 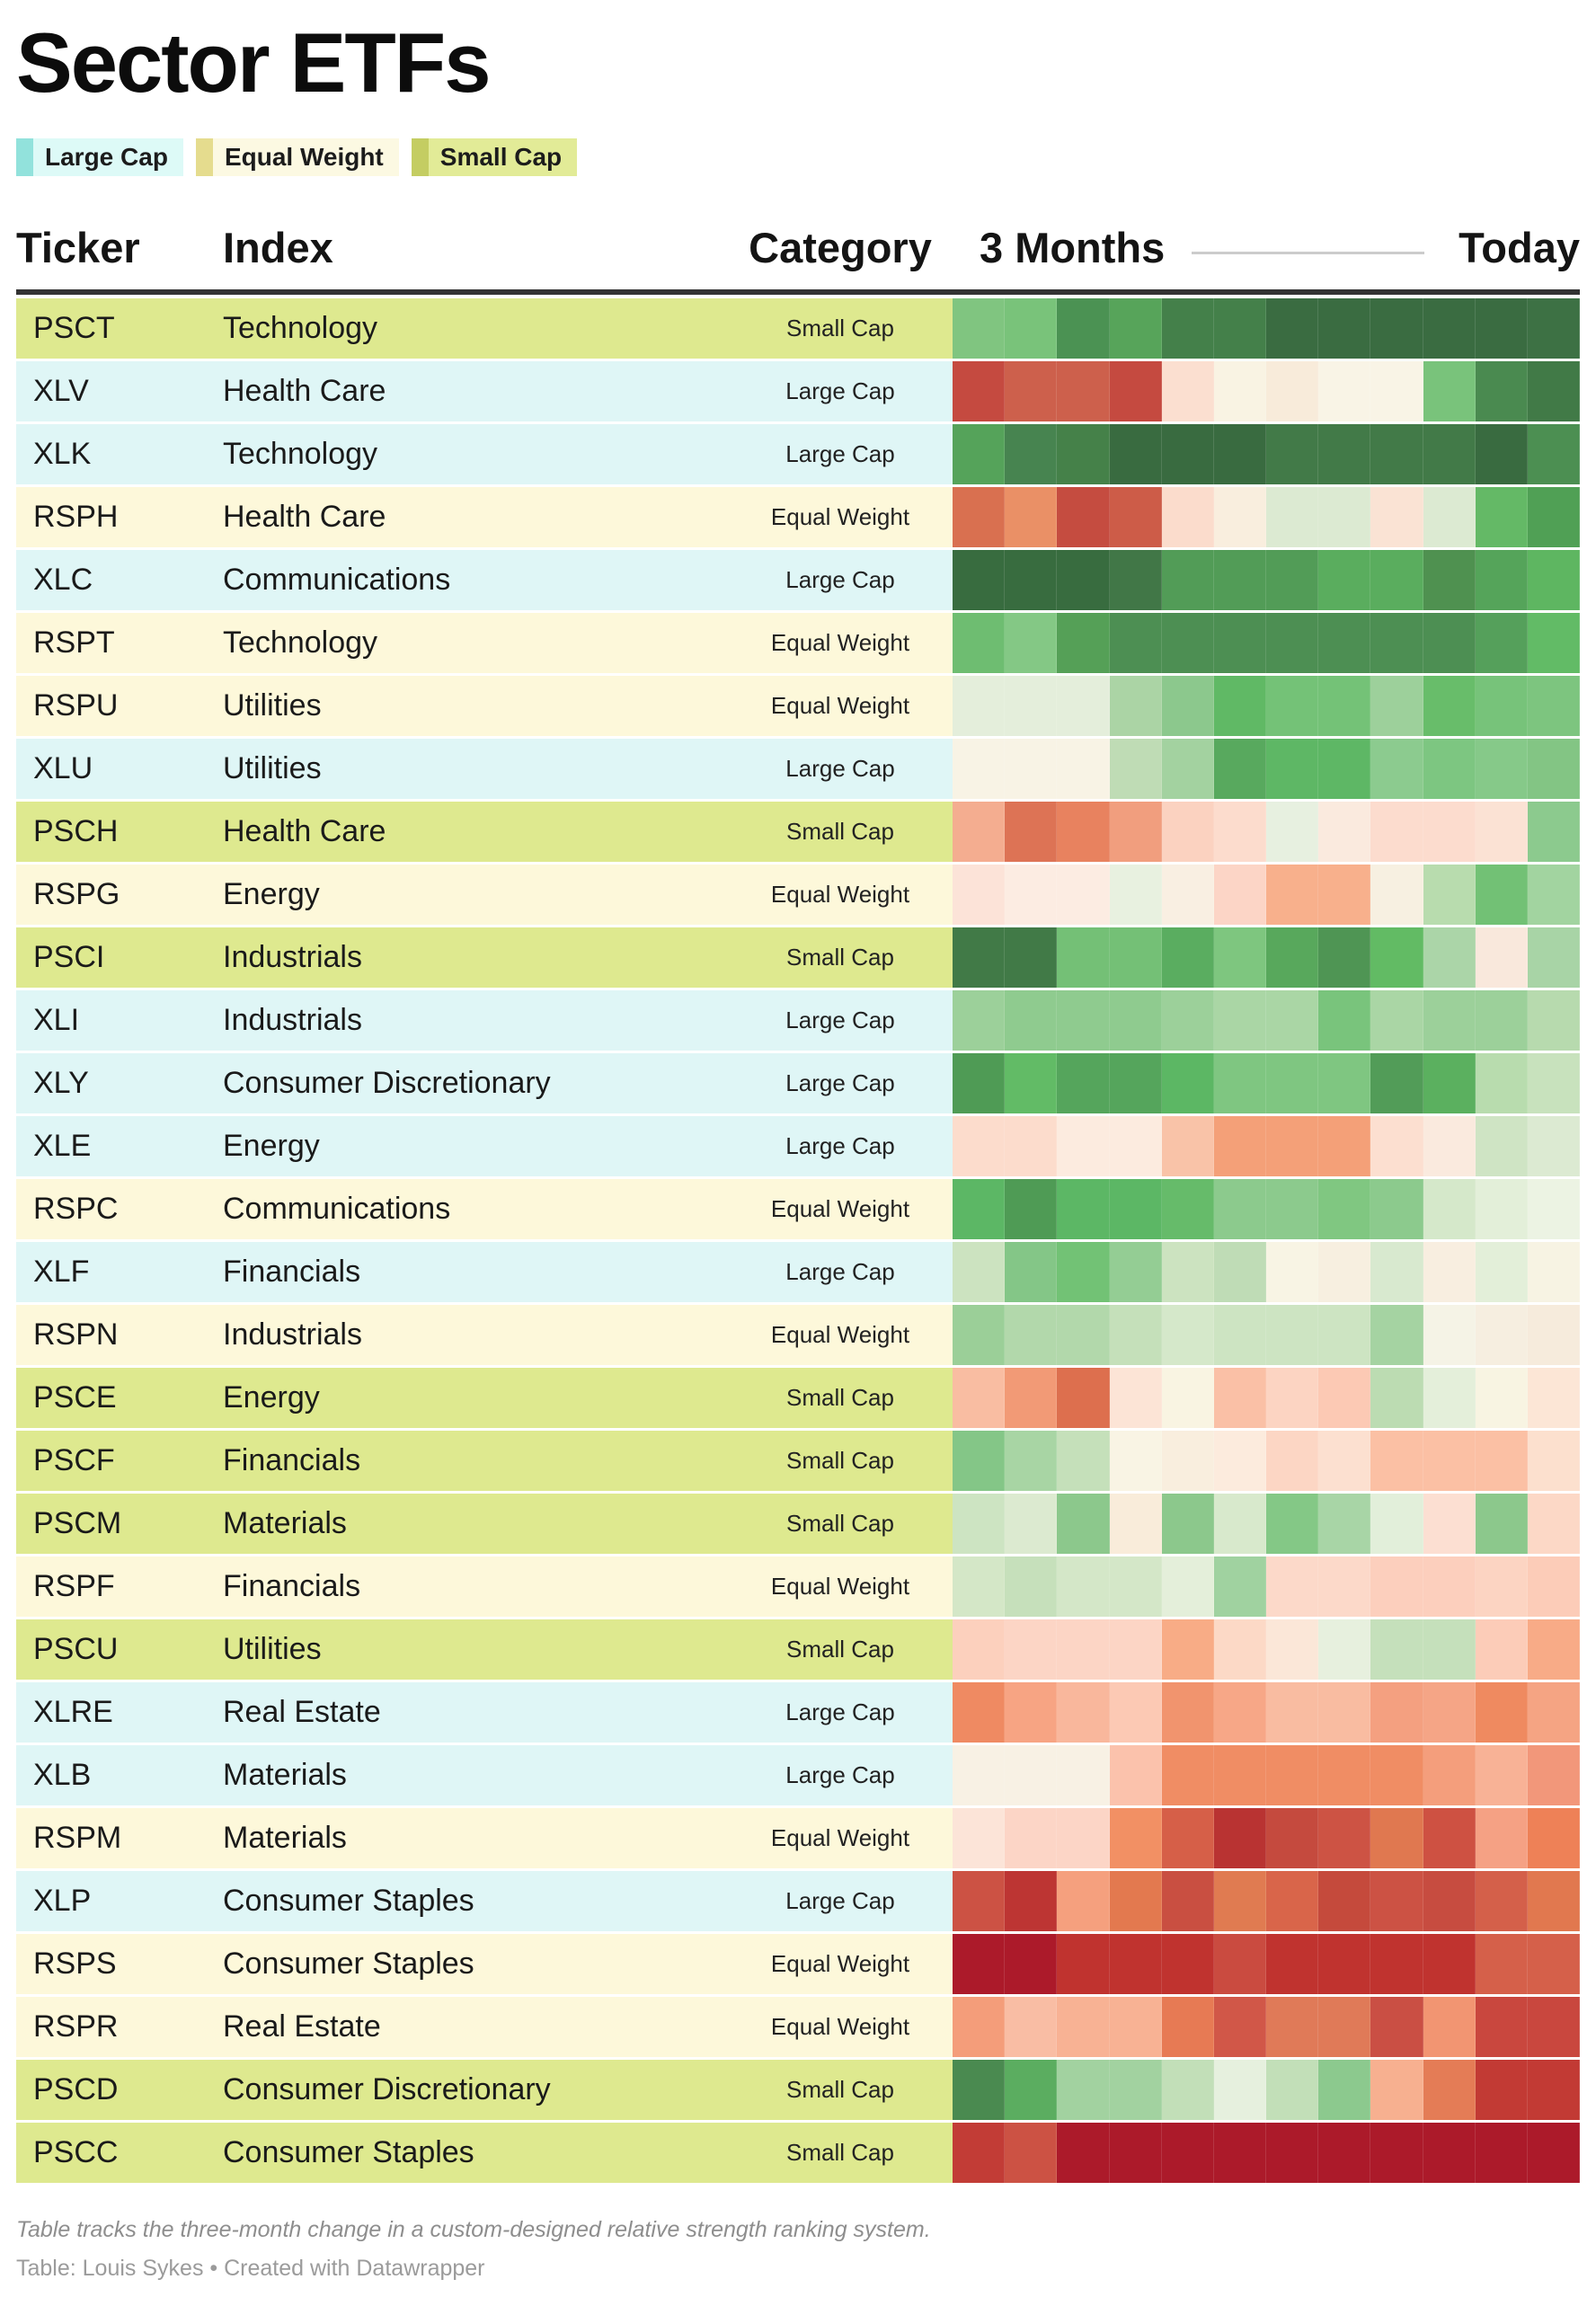 What do you see at coordinates (798, 1837) in the screenshot?
I see `table-row: RSPM Materials Equal Weight` at bounding box center [798, 1837].